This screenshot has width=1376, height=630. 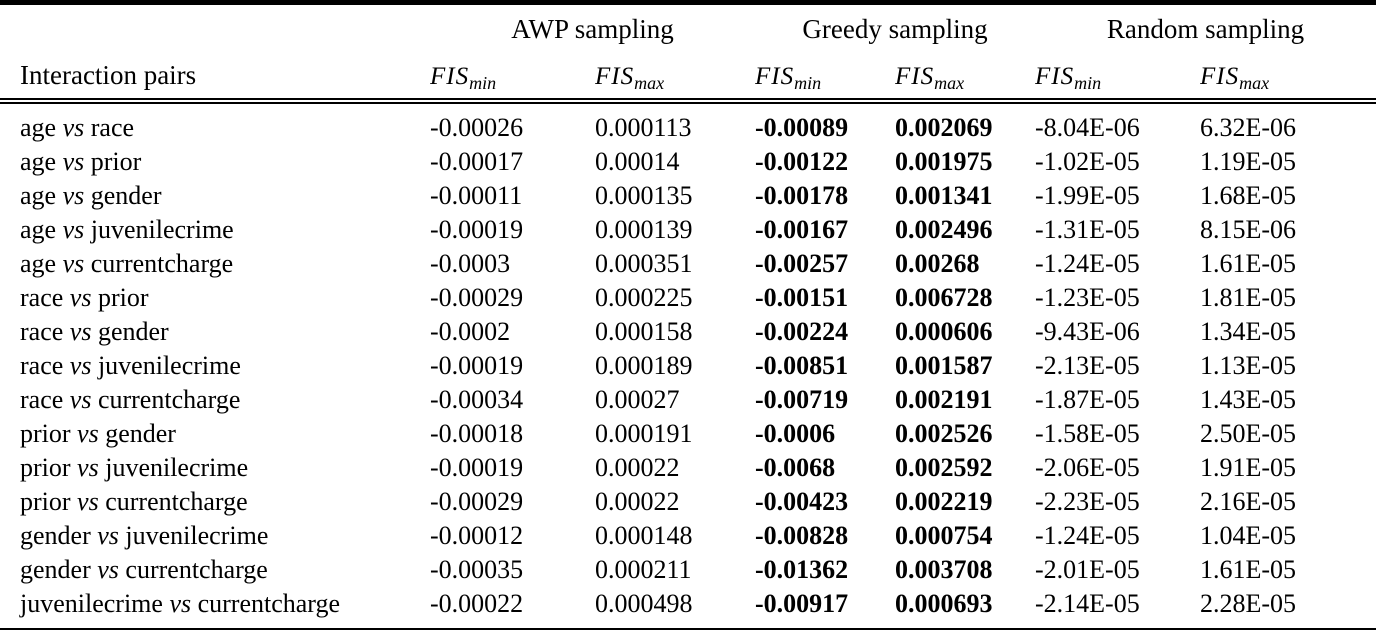 What do you see at coordinates (1118, 75) in the screenshot?
I see `random-fis-min-header: FISmin` at bounding box center [1118, 75].